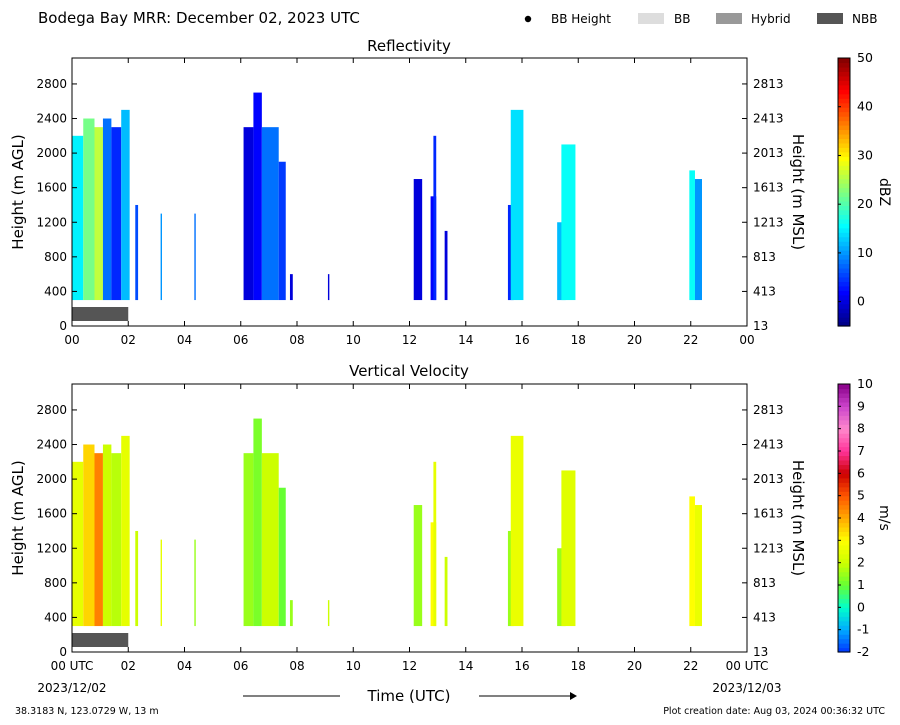 The image size is (900, 725). What do you see at coordinates (581, 19) in the screenshot?
I see `bb-height-label: BB Height` at bounding box center [581, 19].